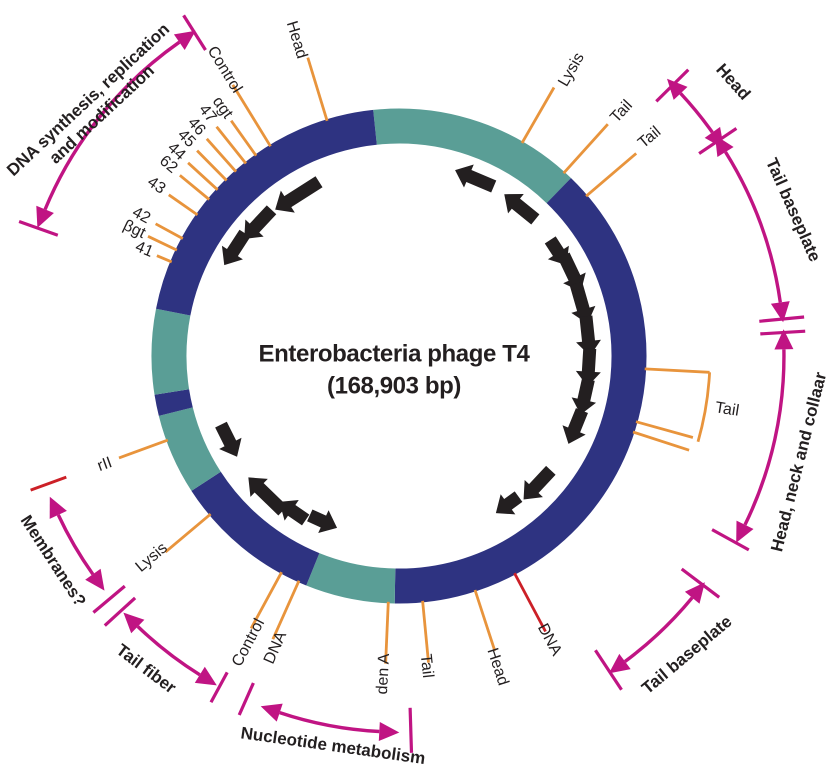 The image size is (833, 775). I want to click on section-arc-tail-baseplate-bottom, so click(657, 629).